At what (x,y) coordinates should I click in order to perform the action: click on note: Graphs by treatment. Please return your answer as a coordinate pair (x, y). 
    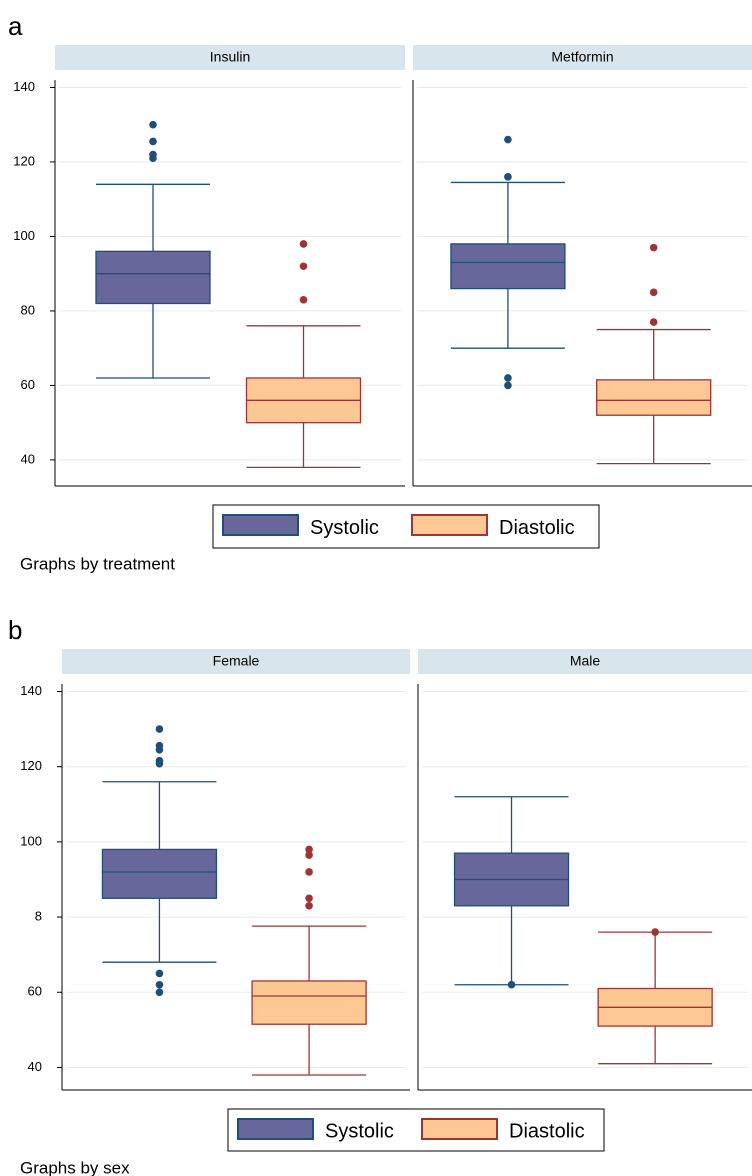
    Looking at the image, I should click on (97, 563).